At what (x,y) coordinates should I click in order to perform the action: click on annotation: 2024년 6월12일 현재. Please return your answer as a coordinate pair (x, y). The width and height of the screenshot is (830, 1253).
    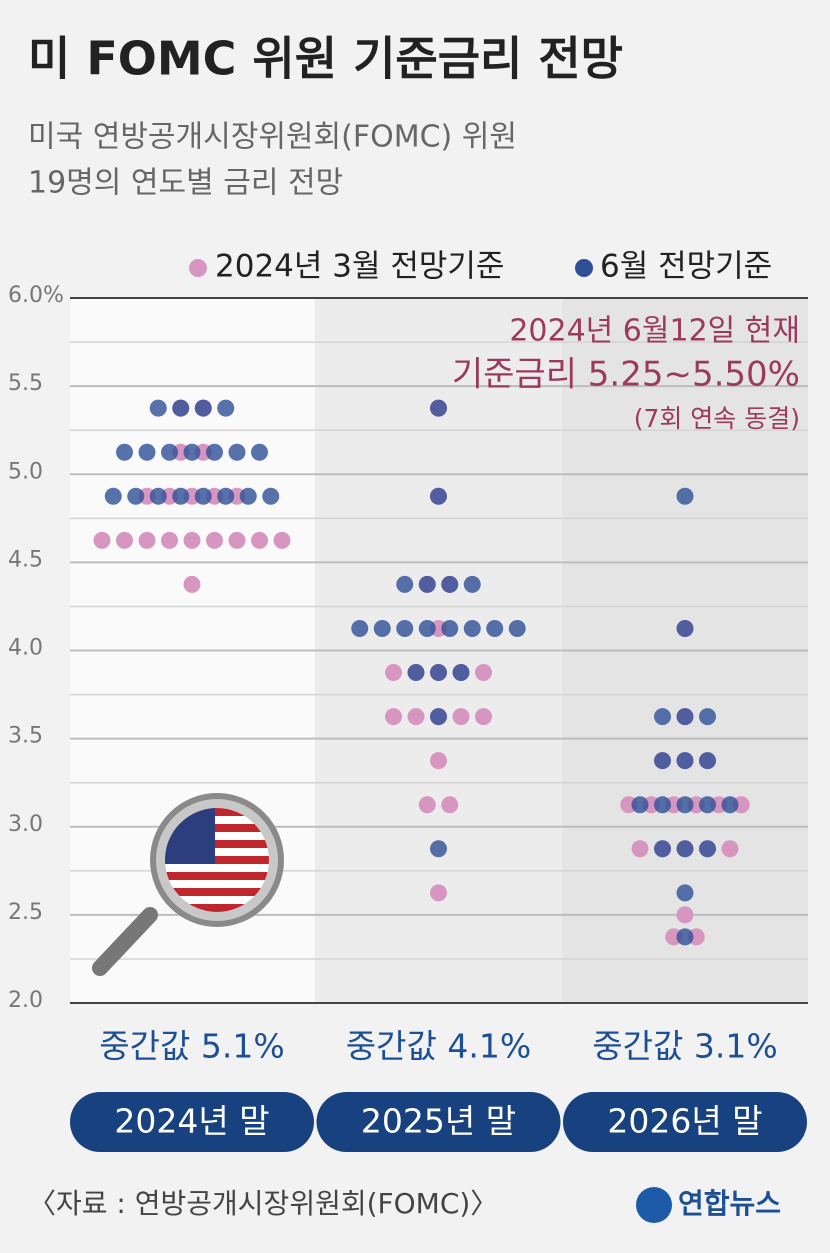
    Looking at the image, I should click on (654, 331).